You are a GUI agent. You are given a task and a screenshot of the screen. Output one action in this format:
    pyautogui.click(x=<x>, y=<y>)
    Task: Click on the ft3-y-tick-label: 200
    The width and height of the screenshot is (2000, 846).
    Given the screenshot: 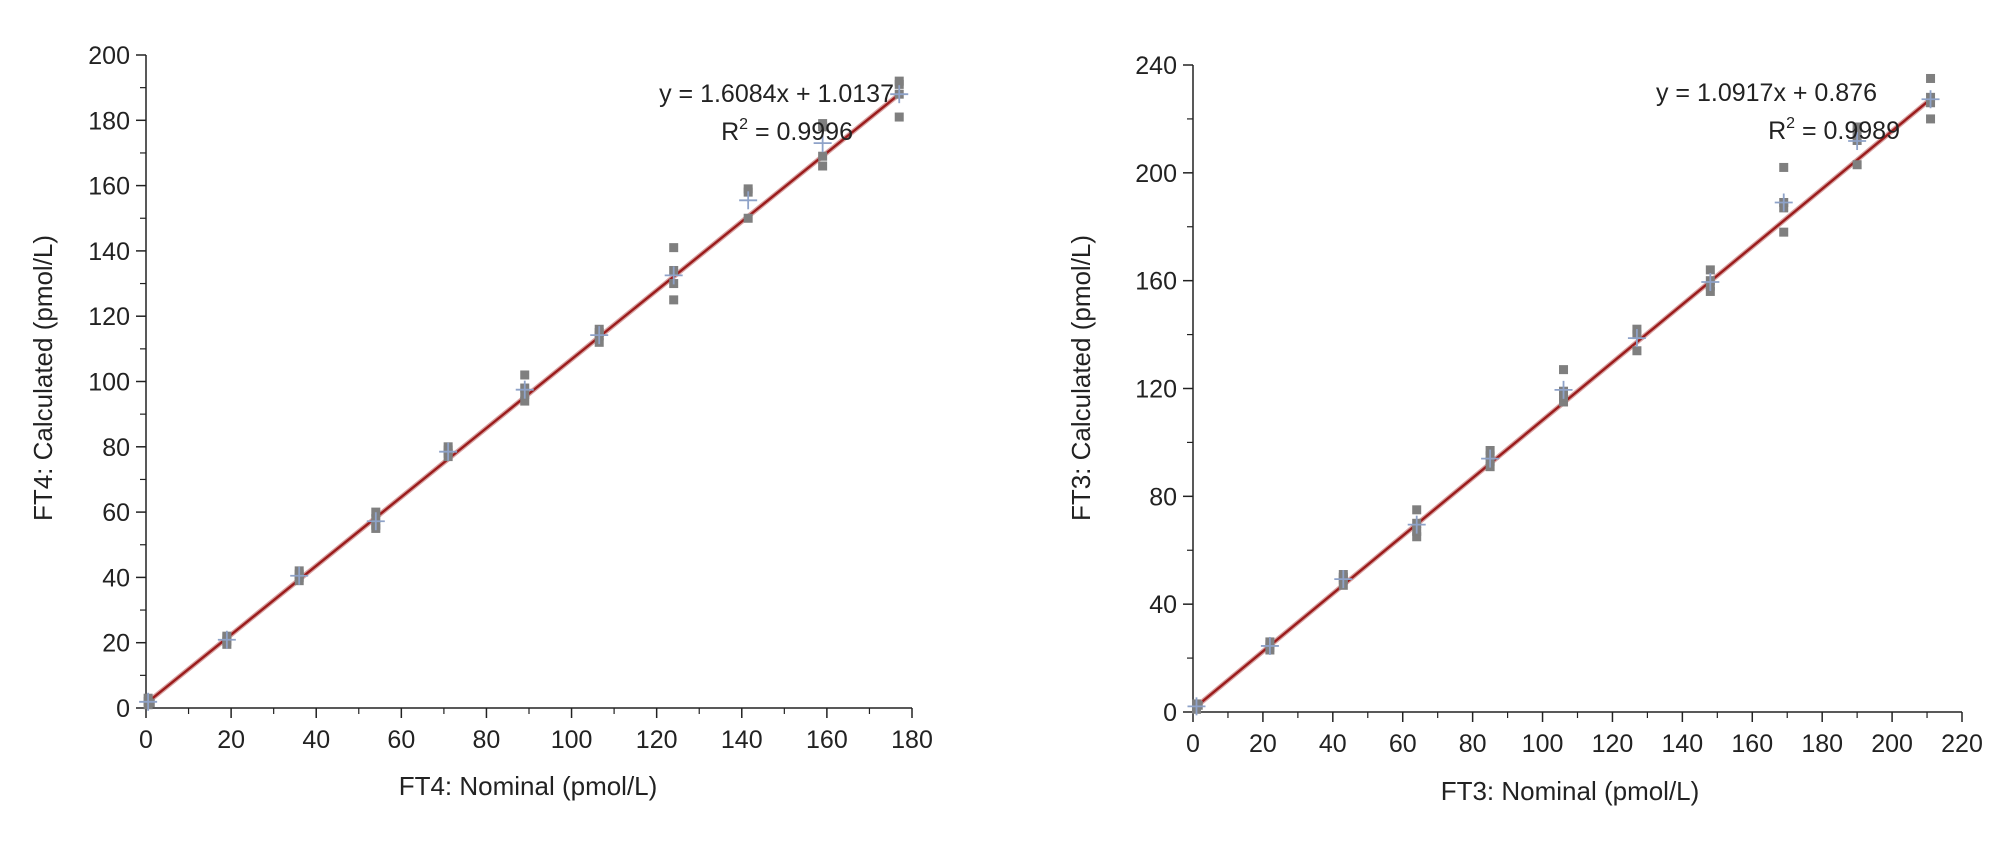 What is the action you would take?
    pyautogui.click(x=1156, y=174)
    